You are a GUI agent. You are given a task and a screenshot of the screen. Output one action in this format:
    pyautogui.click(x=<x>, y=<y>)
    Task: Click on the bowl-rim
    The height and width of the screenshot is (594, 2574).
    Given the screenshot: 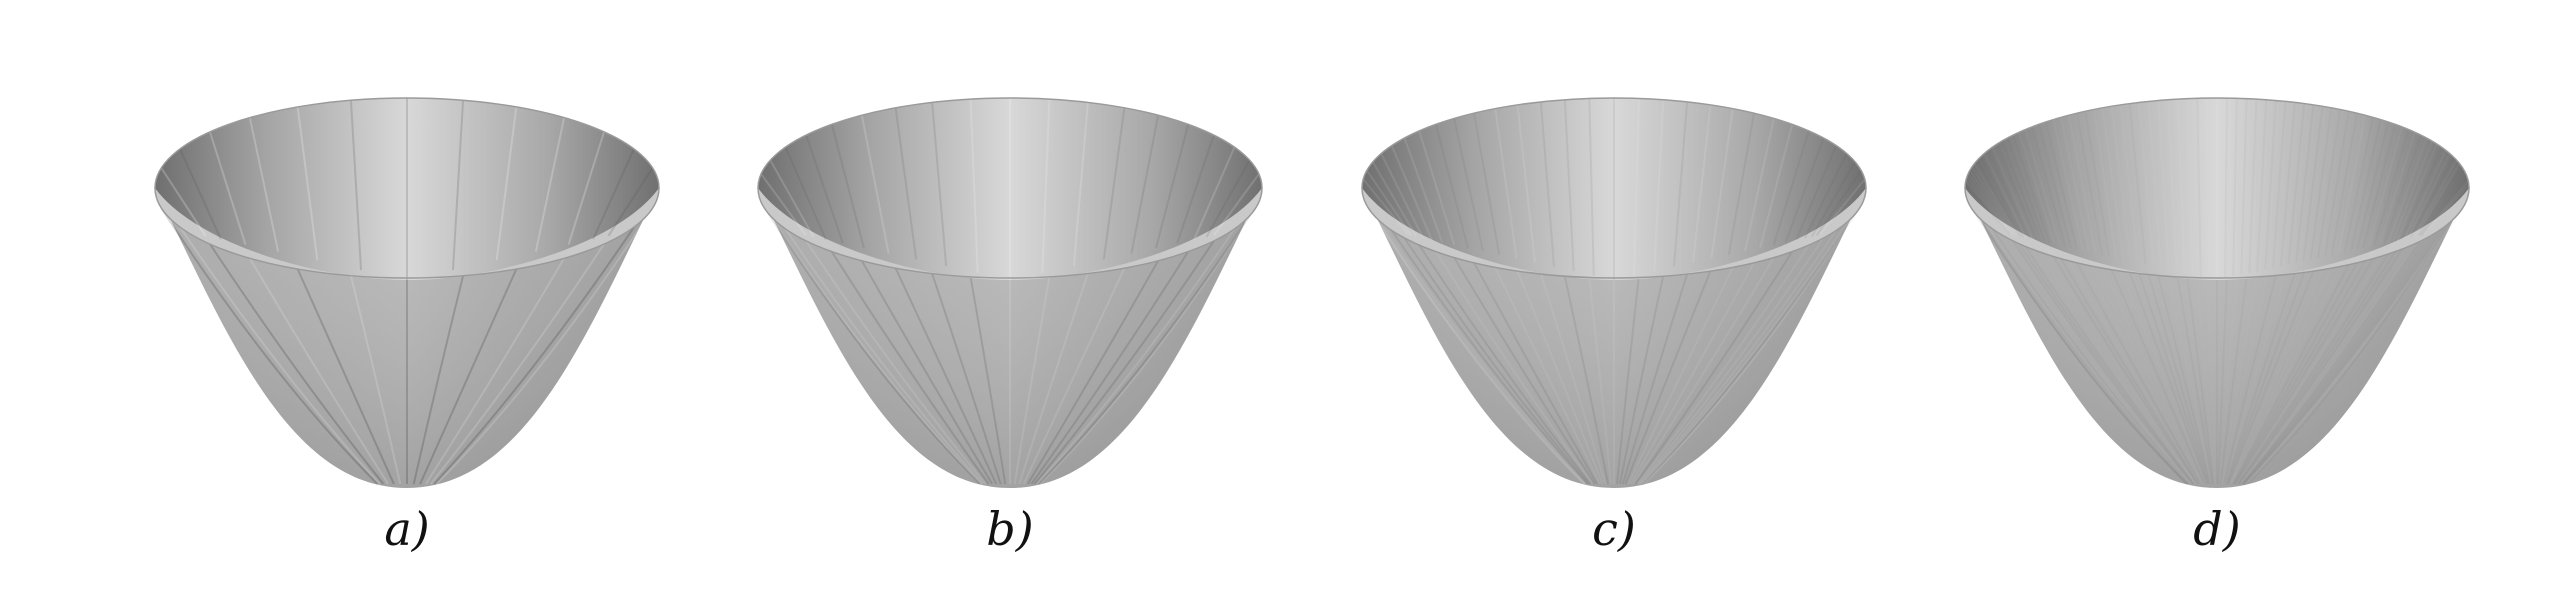 What is the action you would take?
    pyautogui.click(x=1010, y=188)
    